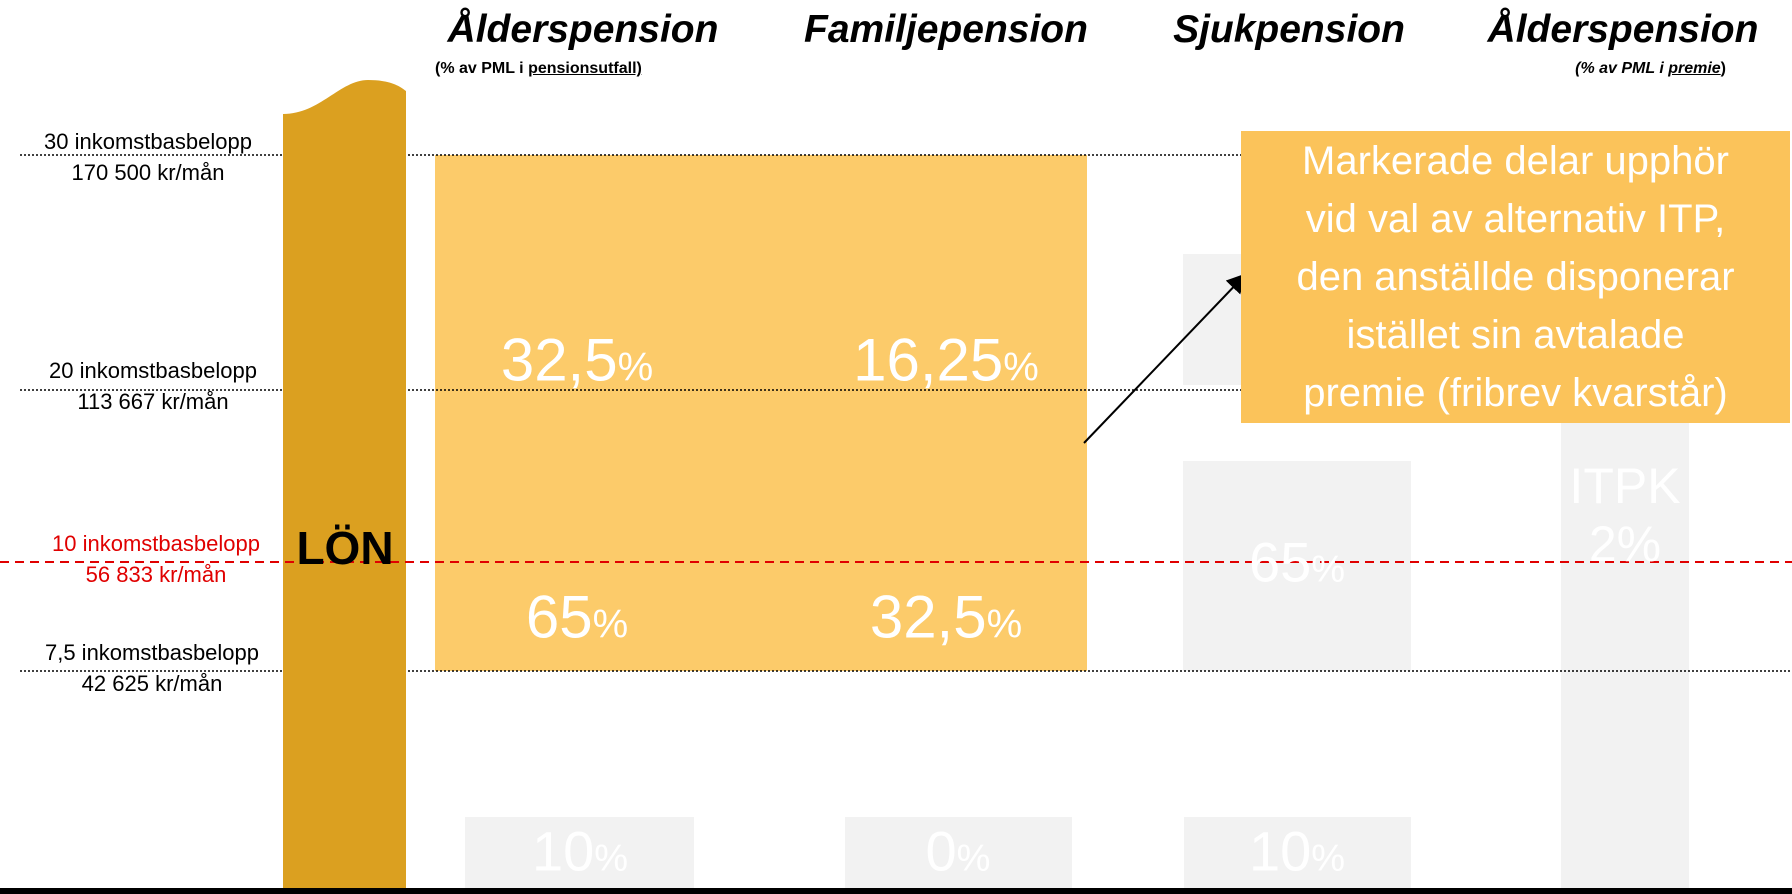 The image size is (1792, 894). I want to click on level-name: 20 inkomstbasbelopp, so click(153, 370).